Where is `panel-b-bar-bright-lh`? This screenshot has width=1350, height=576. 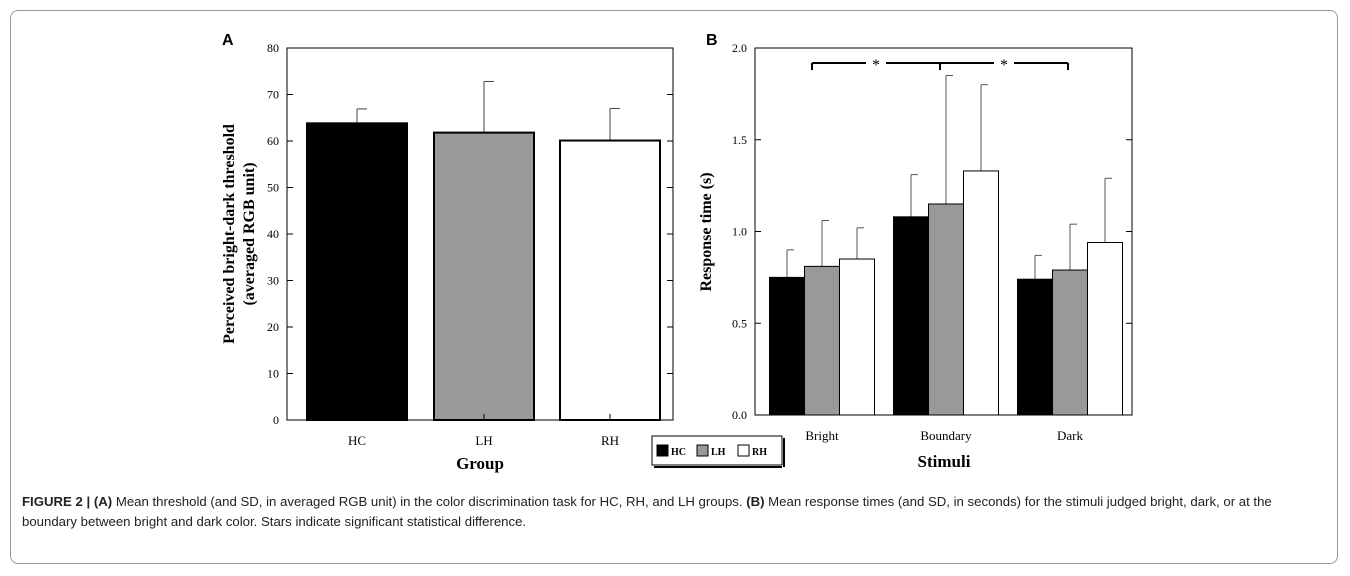 panel-b-bar-bright-lh is located at coordinates (822, 340).